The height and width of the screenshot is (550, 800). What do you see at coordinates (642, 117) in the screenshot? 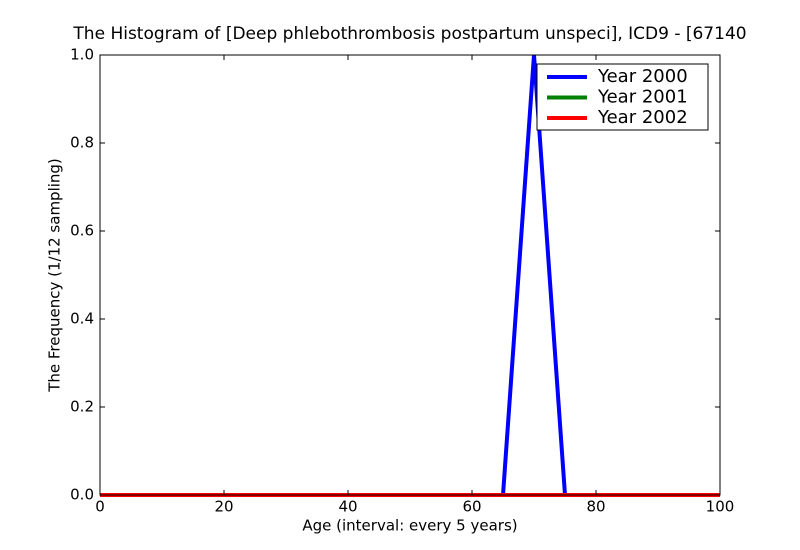
I see `legend-label: Year 2002` at bounding box center [642, 117].